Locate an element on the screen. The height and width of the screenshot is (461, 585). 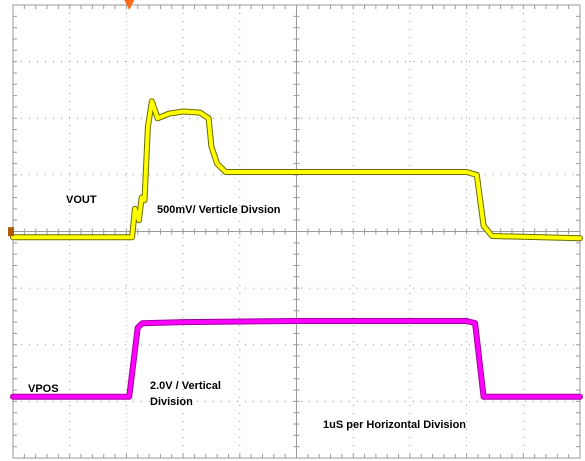
markers is located at coordinates (71, 118).